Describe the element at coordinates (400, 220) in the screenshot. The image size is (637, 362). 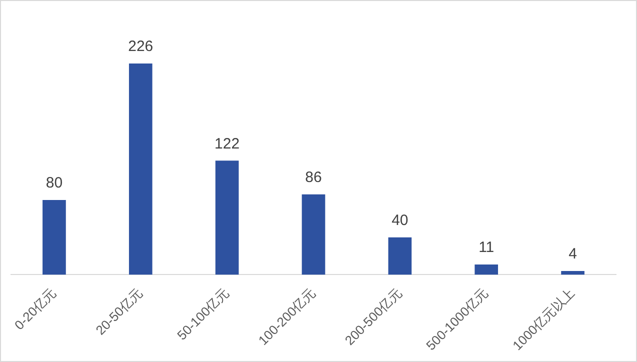
I see `data-label: 40` at that location.